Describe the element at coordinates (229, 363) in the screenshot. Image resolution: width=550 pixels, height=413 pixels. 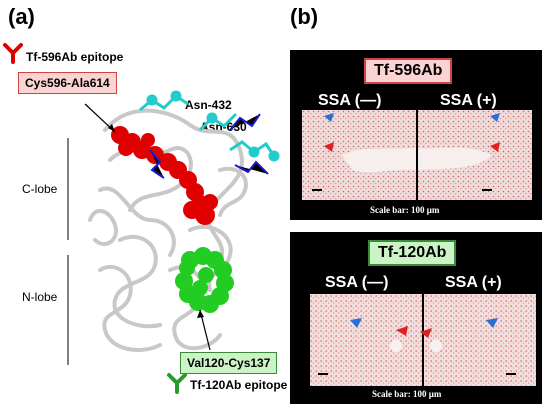
I see `bottom-sequence-box: Val120-Cys137` at that location.